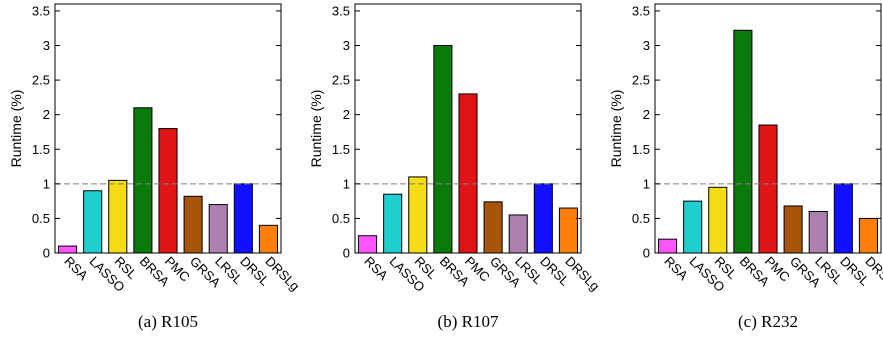 The height and width of the screenshot is (338, 883). Describe the element at coordinates (168, 321) in the screenshot. I see `chart-caption: (a) R105` at that location.